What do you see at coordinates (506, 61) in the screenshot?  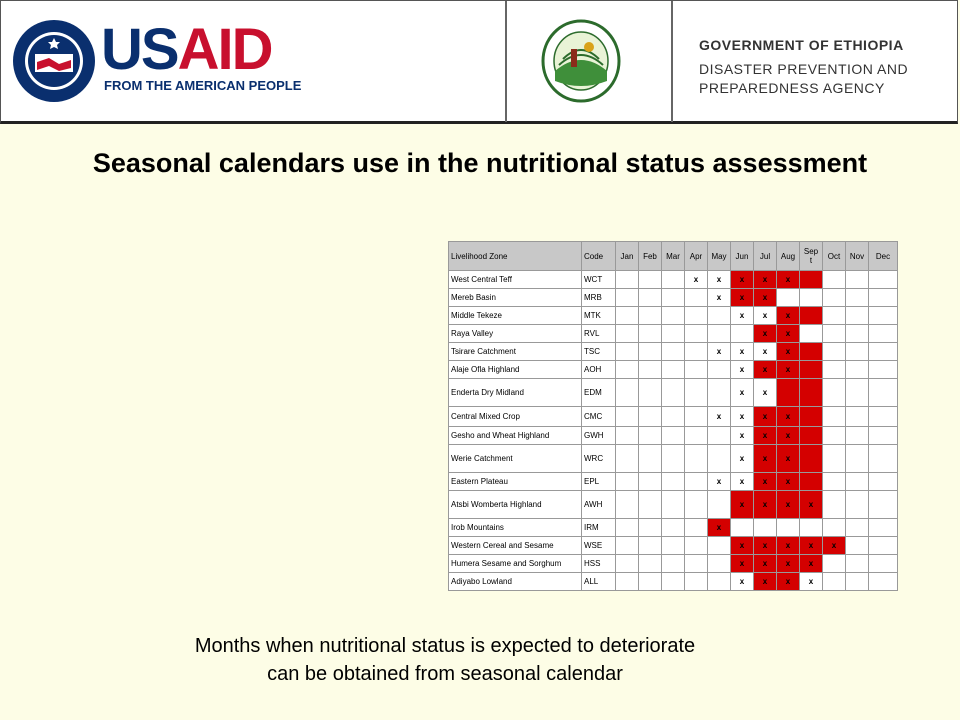 I see `header-divider` at bounding box center [506, 61].